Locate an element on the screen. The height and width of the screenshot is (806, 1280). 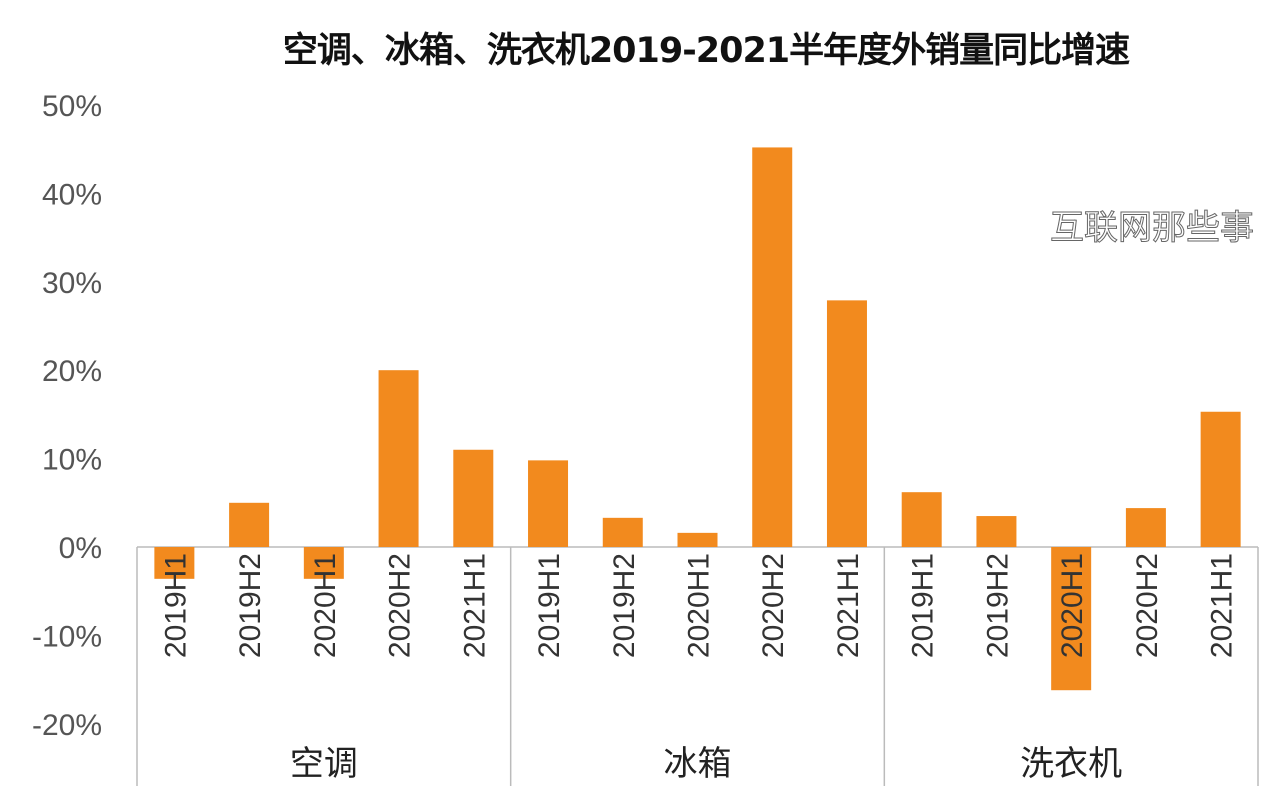
watermark: 互联网那些事 is located at coordinates (1152, 228).